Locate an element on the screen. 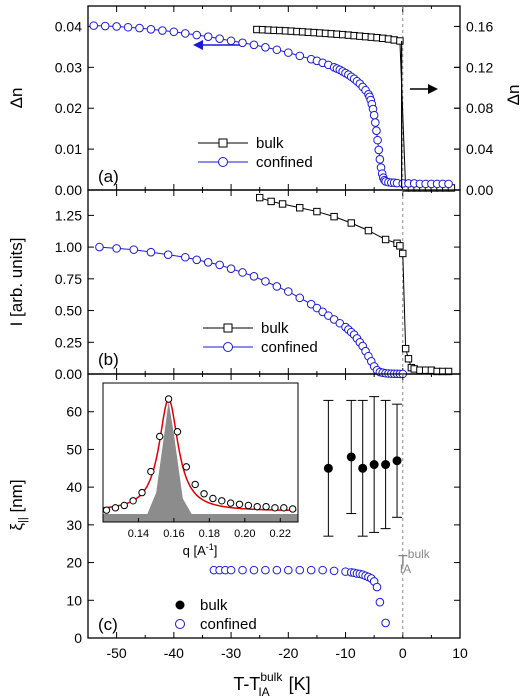  xlabel-sub: IA is located at coordinates (263, 692).